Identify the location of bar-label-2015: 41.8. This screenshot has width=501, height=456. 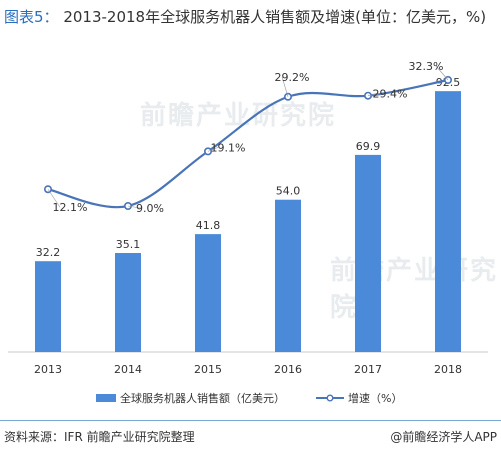
(208, 225).